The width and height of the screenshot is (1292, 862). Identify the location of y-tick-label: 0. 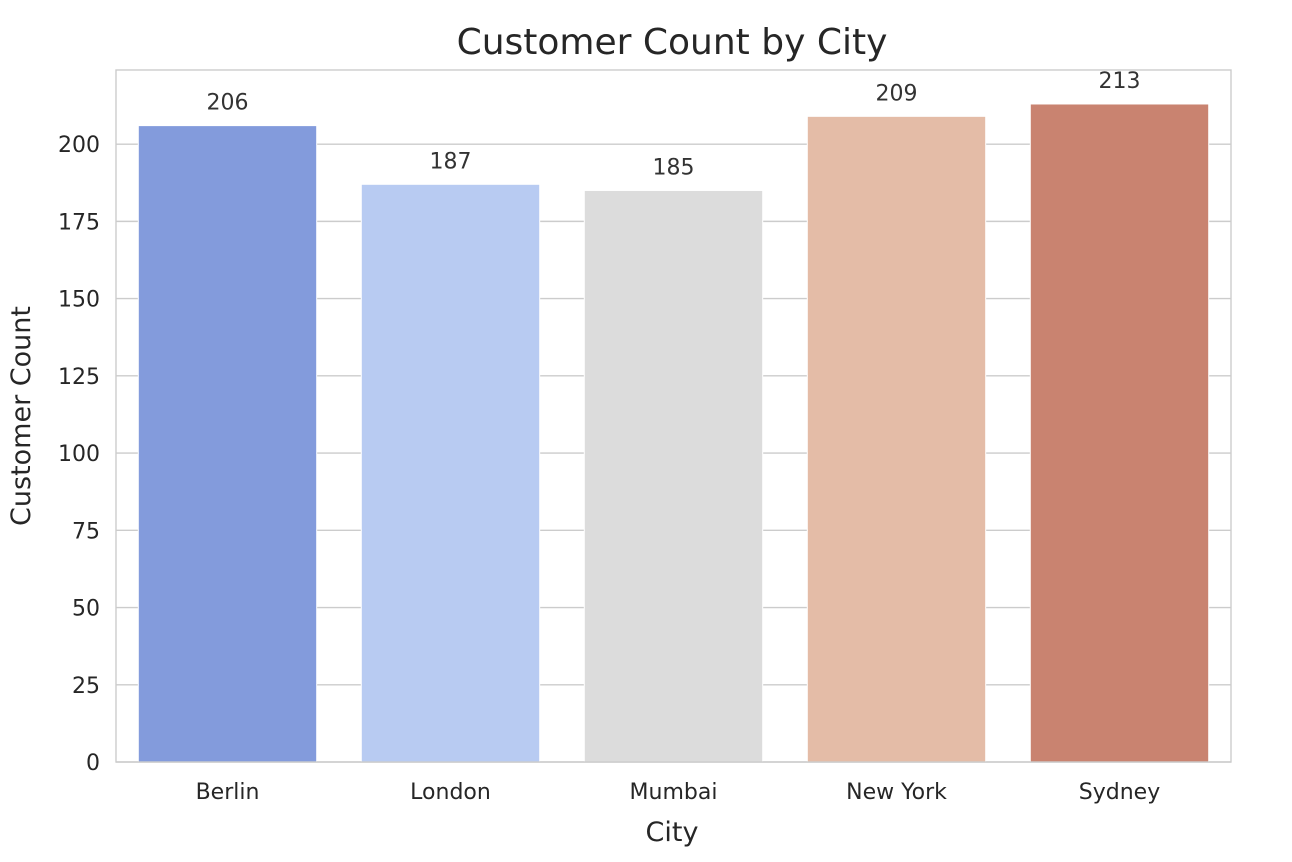
(93, 763).